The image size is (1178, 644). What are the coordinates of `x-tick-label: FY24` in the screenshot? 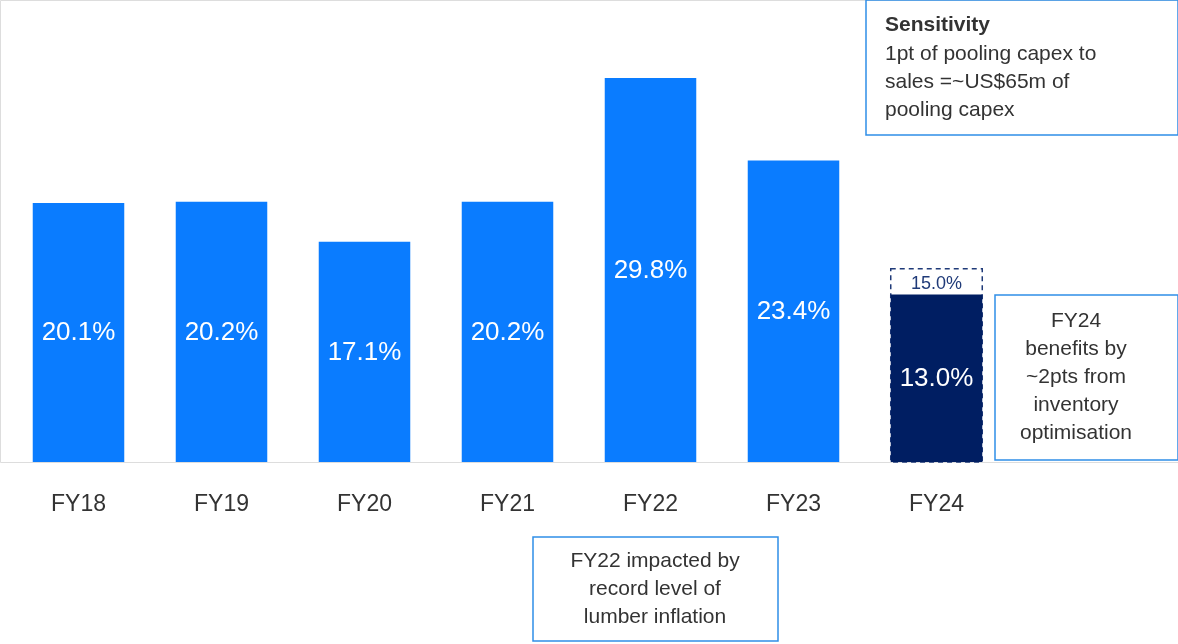 It's located at (937, 502).